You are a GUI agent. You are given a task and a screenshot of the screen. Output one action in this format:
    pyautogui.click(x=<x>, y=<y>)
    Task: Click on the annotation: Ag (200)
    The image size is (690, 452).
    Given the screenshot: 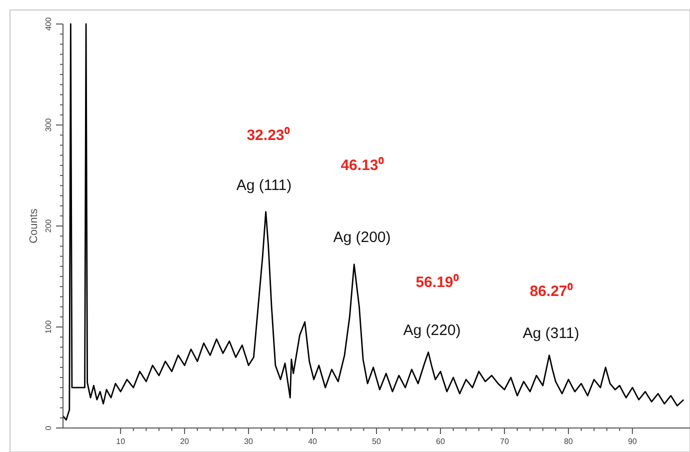 What is the action you would take?
    pyautogui.click(x=362, y=237)
    